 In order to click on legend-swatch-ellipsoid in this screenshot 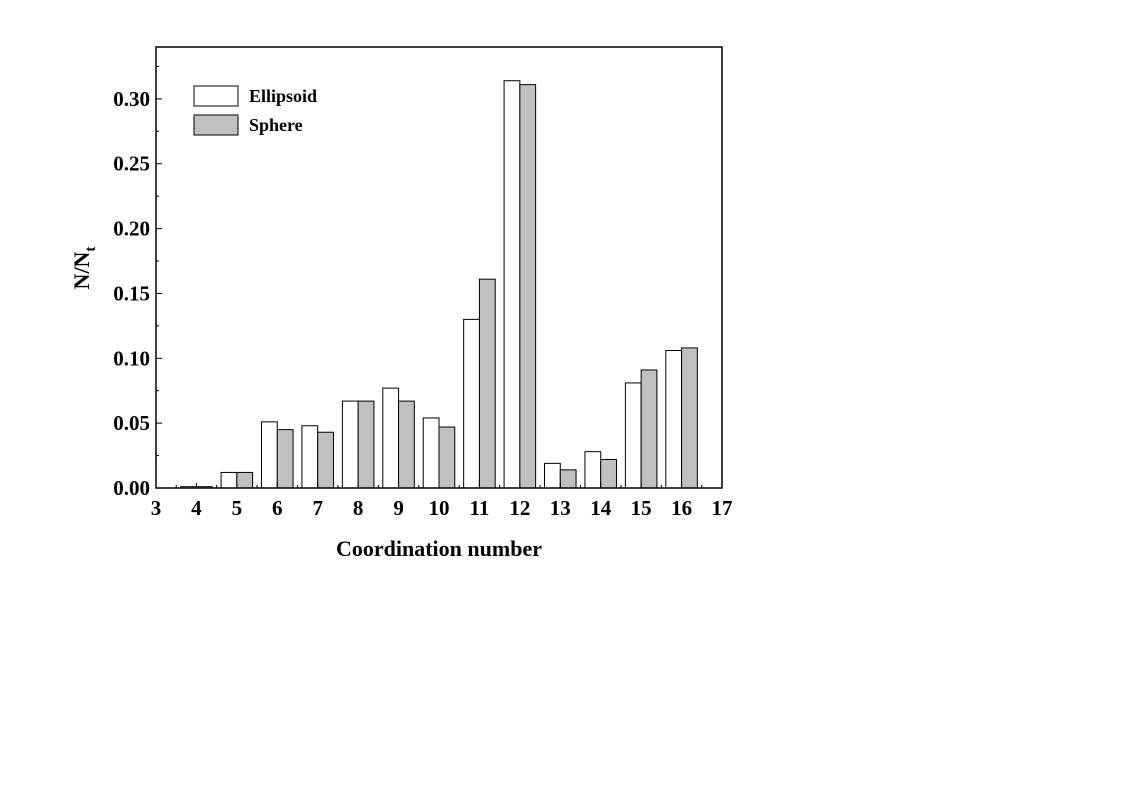, I will do `click(216, 96)`.